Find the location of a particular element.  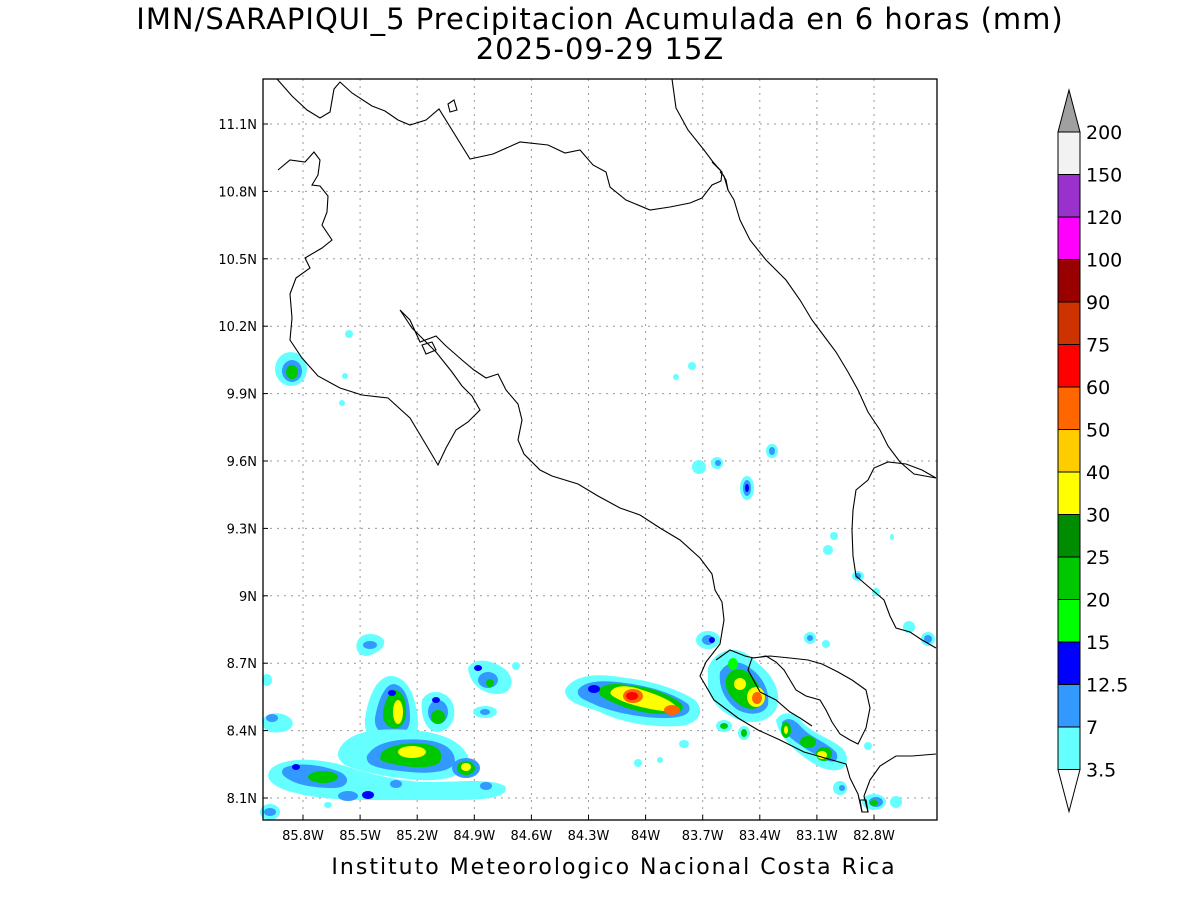

lat-tick-label: 9.3N is located at coordinates (242, 529).